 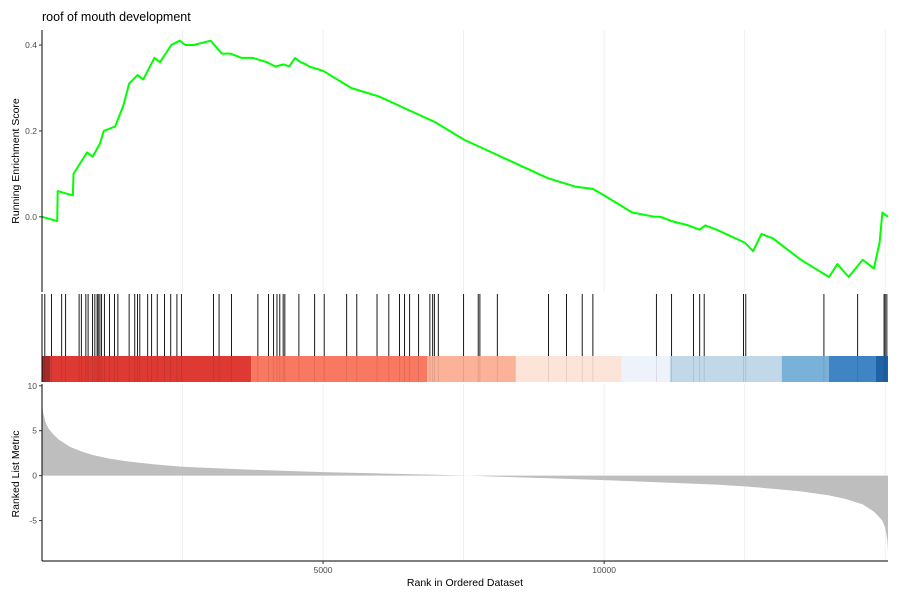 I want to click on y-tick-label-metric: -5, so click(x=33, y=521).